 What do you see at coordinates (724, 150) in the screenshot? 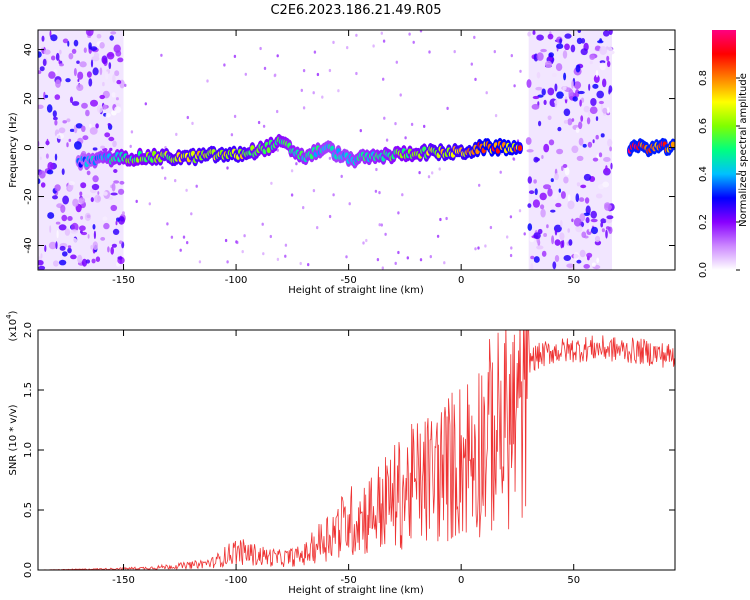
I see `colorbar-gradient` at bounding box center [724, 150].